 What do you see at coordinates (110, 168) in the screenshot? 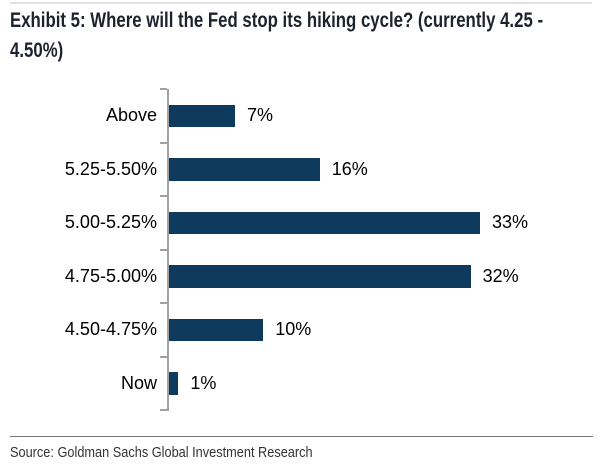
I see `category-label: 5.25-5.50%` at bounding box center [110, 168].